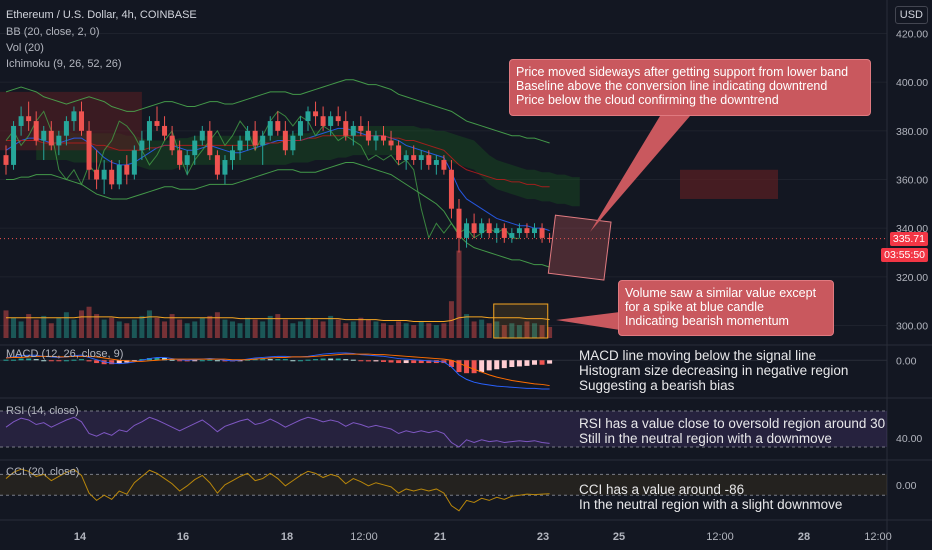  I want to click on price-axis-label: 420.00, so click(912, 34).